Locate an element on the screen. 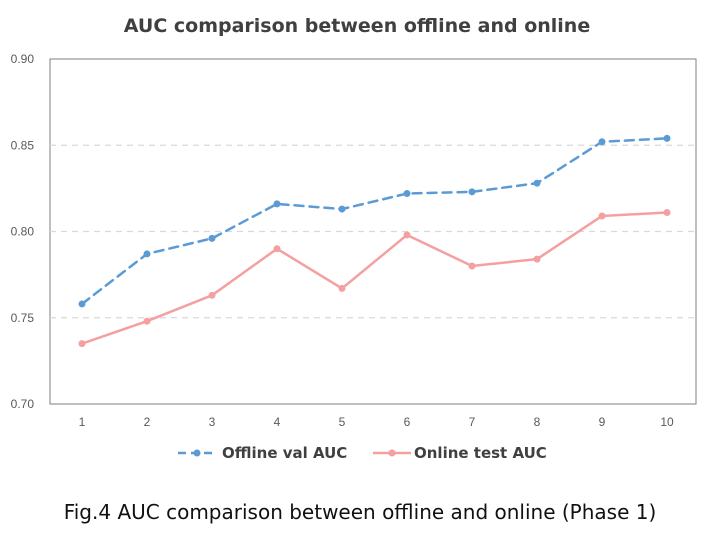  y-tick-label: 0.80 is located at coordinates (23, 232).